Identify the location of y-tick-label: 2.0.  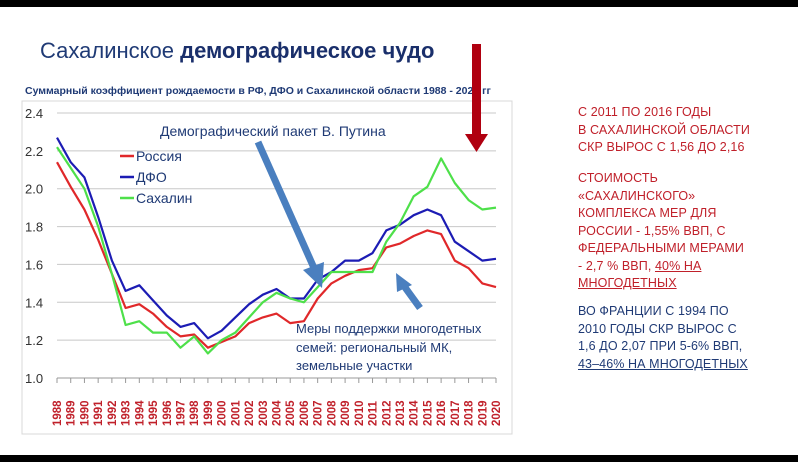
(34, 189).